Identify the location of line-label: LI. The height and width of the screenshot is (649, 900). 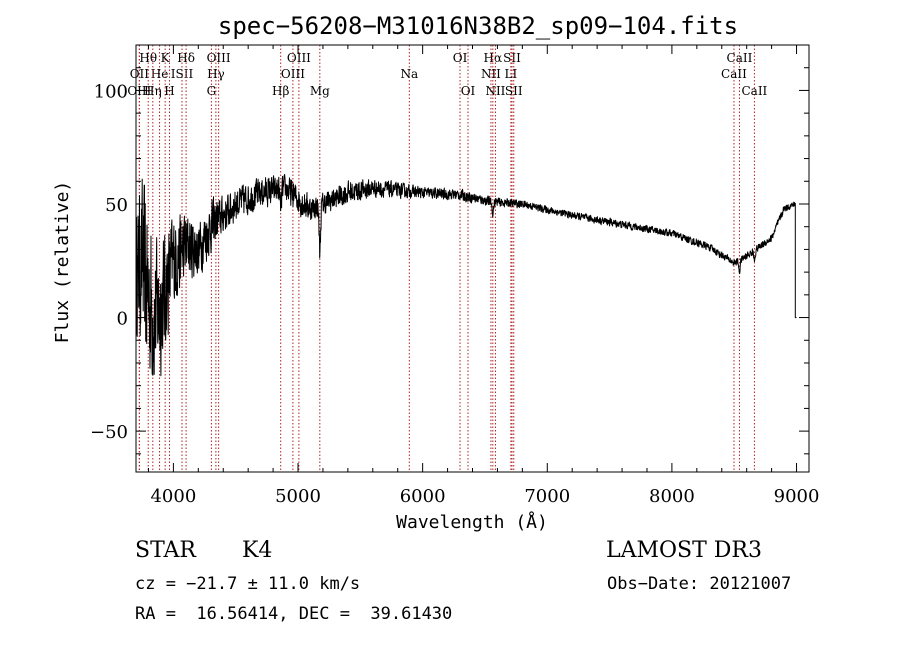
(511, 74).